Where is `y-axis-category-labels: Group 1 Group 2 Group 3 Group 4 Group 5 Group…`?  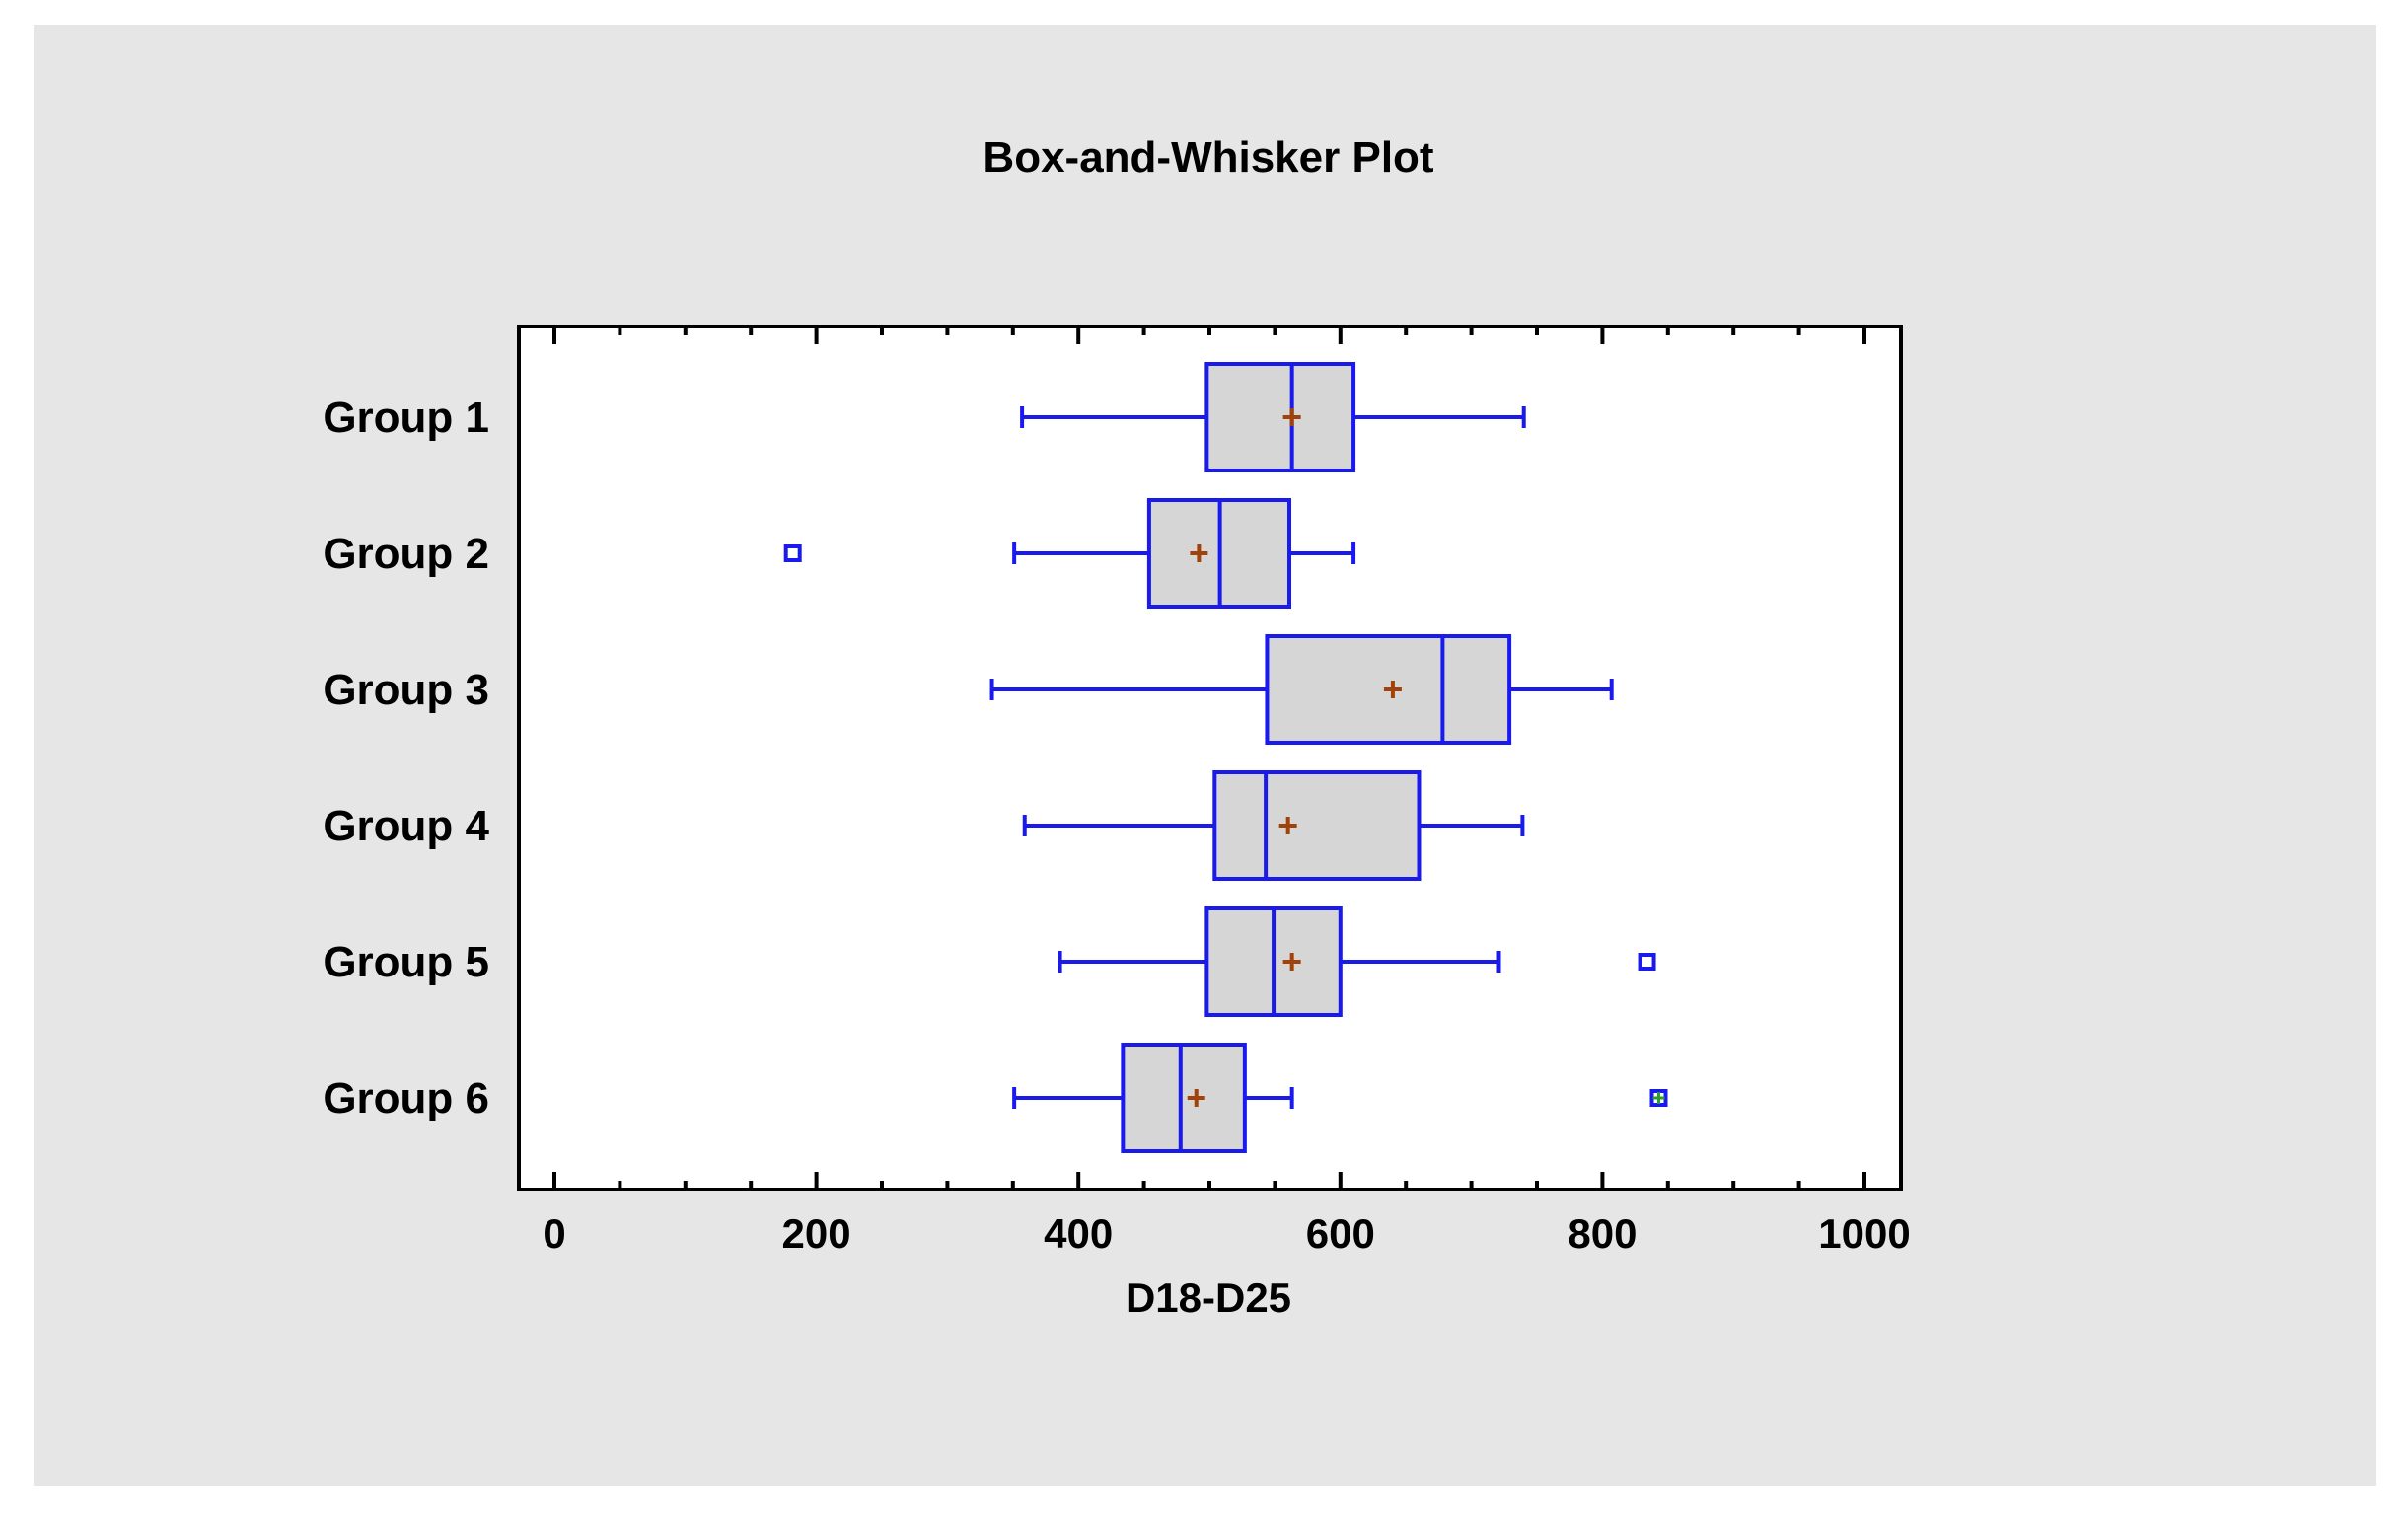
y-axis-category-labels: Group 1 Group 2 Group 3 Group 4 Group 5 Group… is located at coordinates (406, 758).